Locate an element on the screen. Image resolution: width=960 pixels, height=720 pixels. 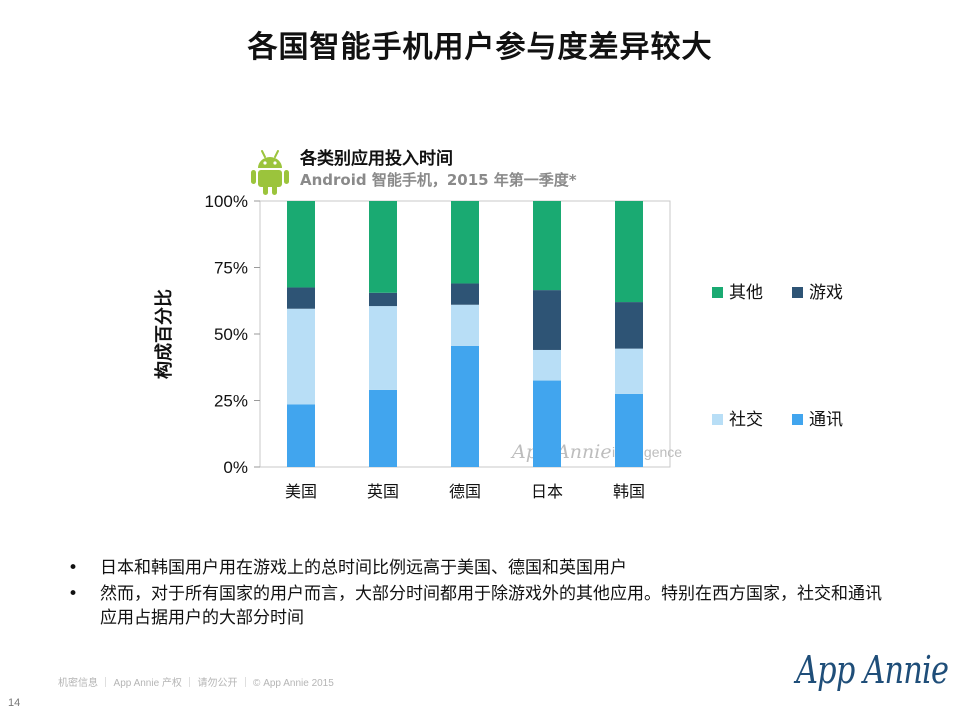
x-tick-label: 韩国 is located at coordinates (629, 491).